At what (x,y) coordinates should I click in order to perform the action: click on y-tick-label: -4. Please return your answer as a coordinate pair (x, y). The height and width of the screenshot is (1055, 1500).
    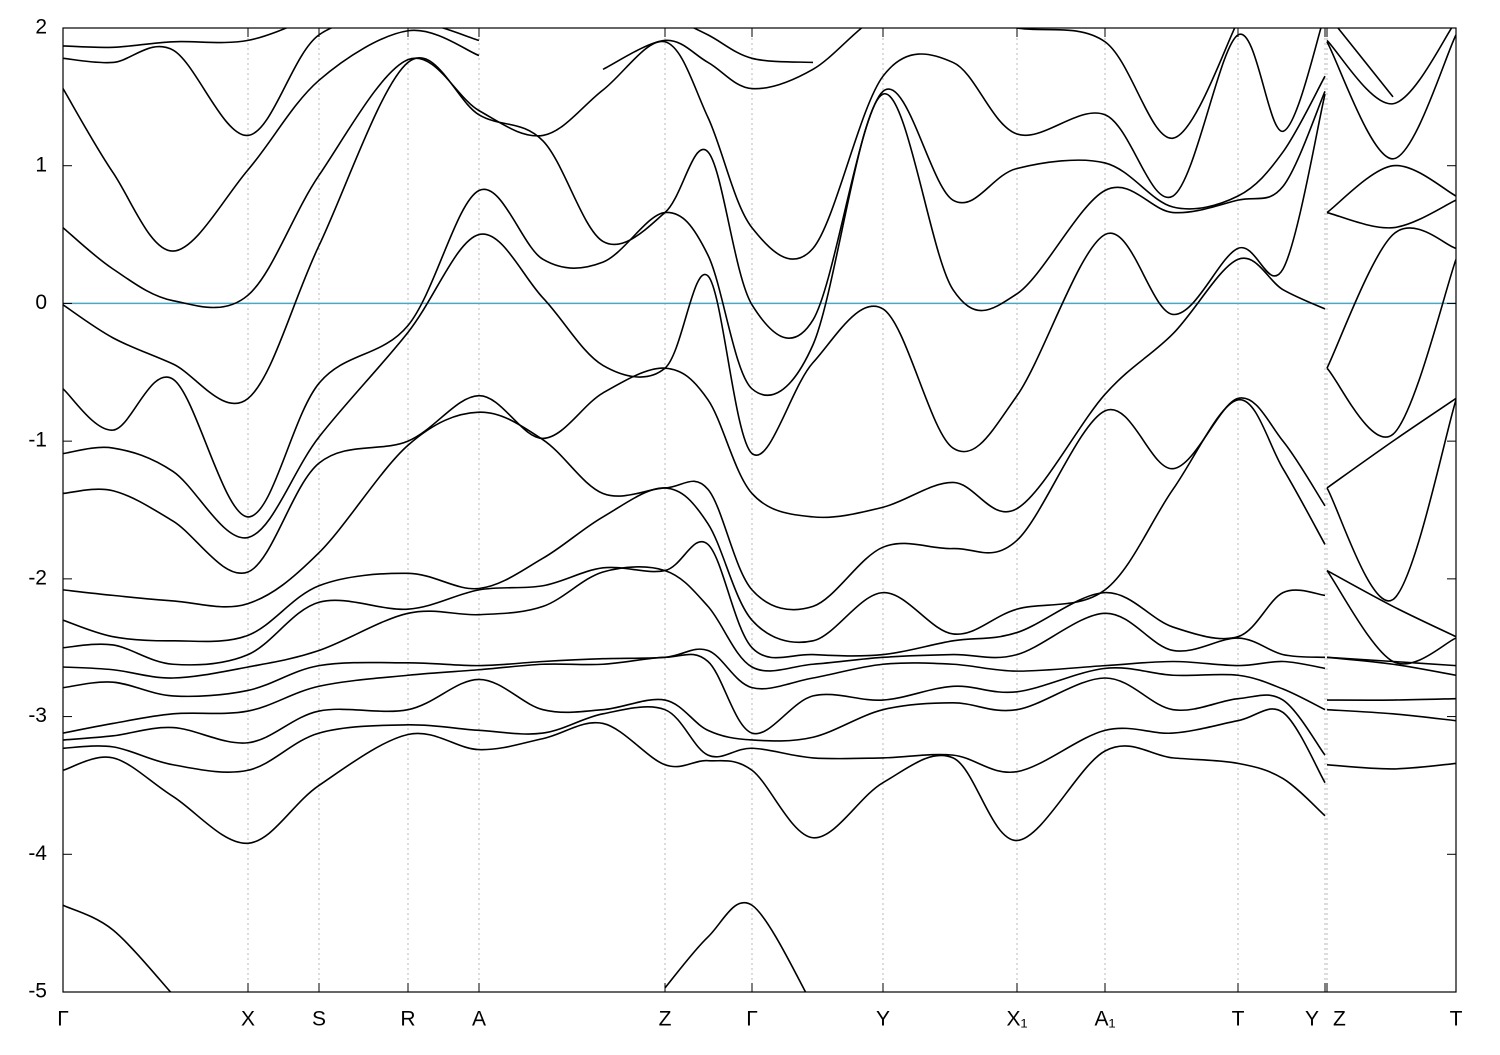
    Looking at the image, I should click on (37, 853).